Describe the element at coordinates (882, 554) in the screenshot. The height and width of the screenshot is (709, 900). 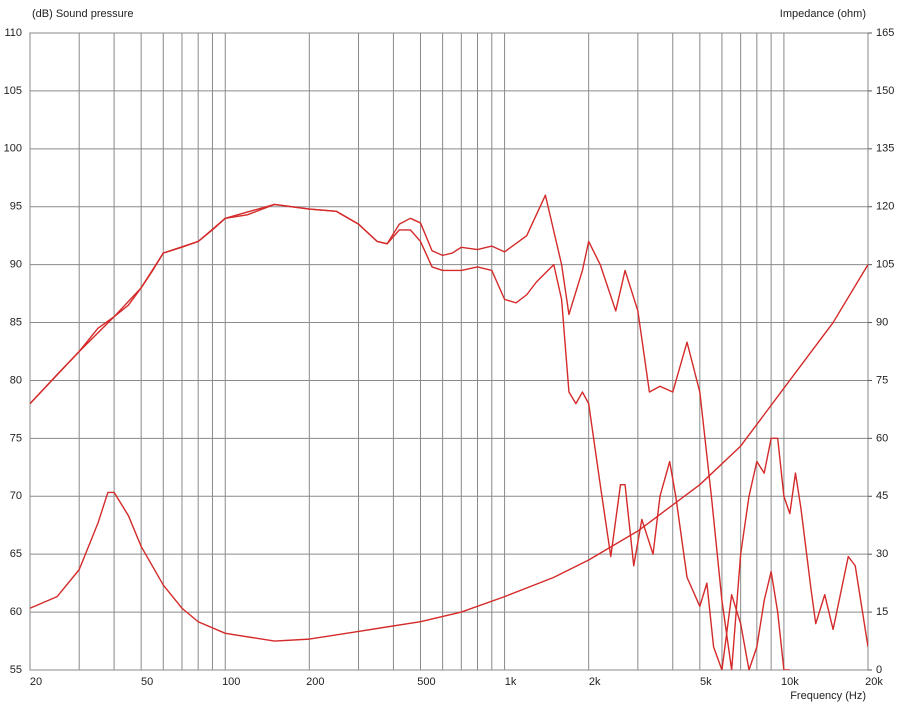
I see `y2-tick-label: 30` at that location.